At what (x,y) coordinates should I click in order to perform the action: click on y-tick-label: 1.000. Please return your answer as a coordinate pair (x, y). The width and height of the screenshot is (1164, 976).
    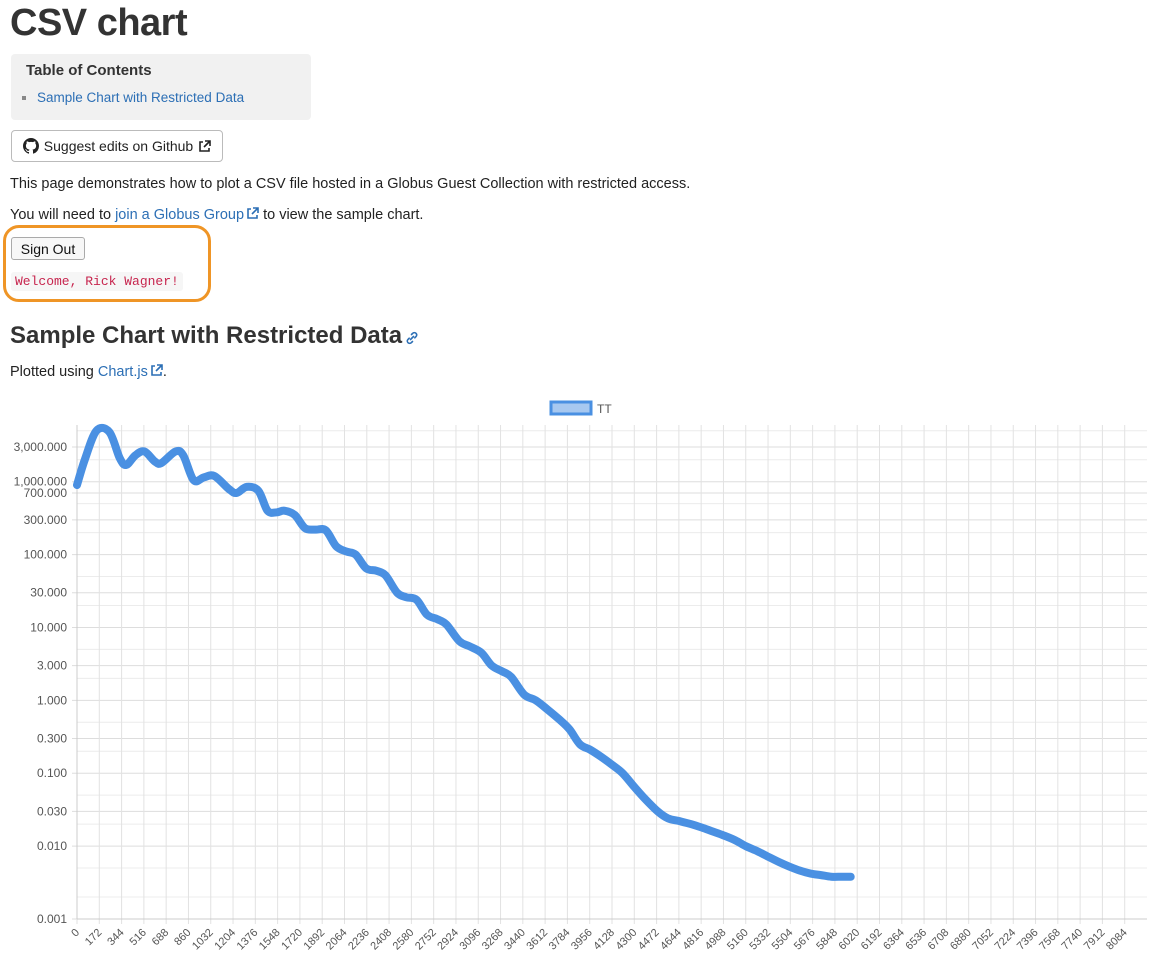
    Looking at the image, I should click on (52, 700).